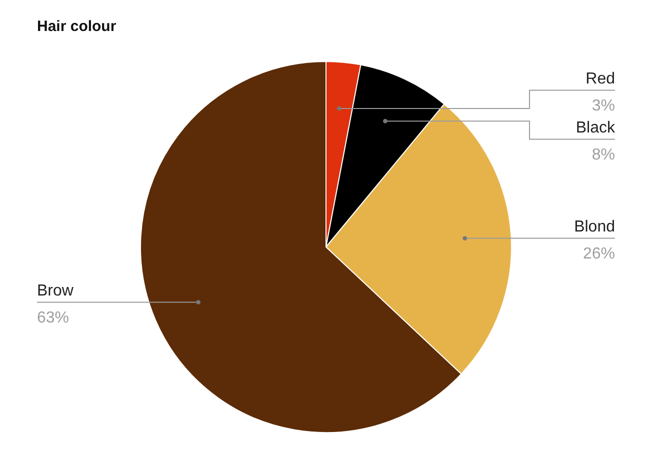  I want to click on slice-label: Black, so click(596, 127).